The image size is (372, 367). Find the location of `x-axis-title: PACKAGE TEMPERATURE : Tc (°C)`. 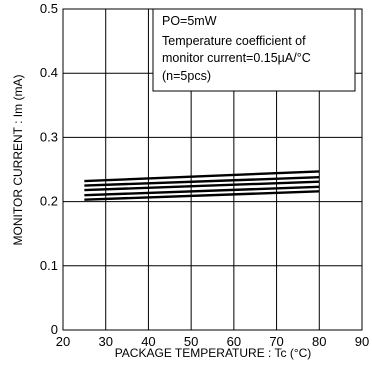

x-axis-title: PACKAGE TEMPERATURE : Tc (°C) is located at coordinates (213, 353).